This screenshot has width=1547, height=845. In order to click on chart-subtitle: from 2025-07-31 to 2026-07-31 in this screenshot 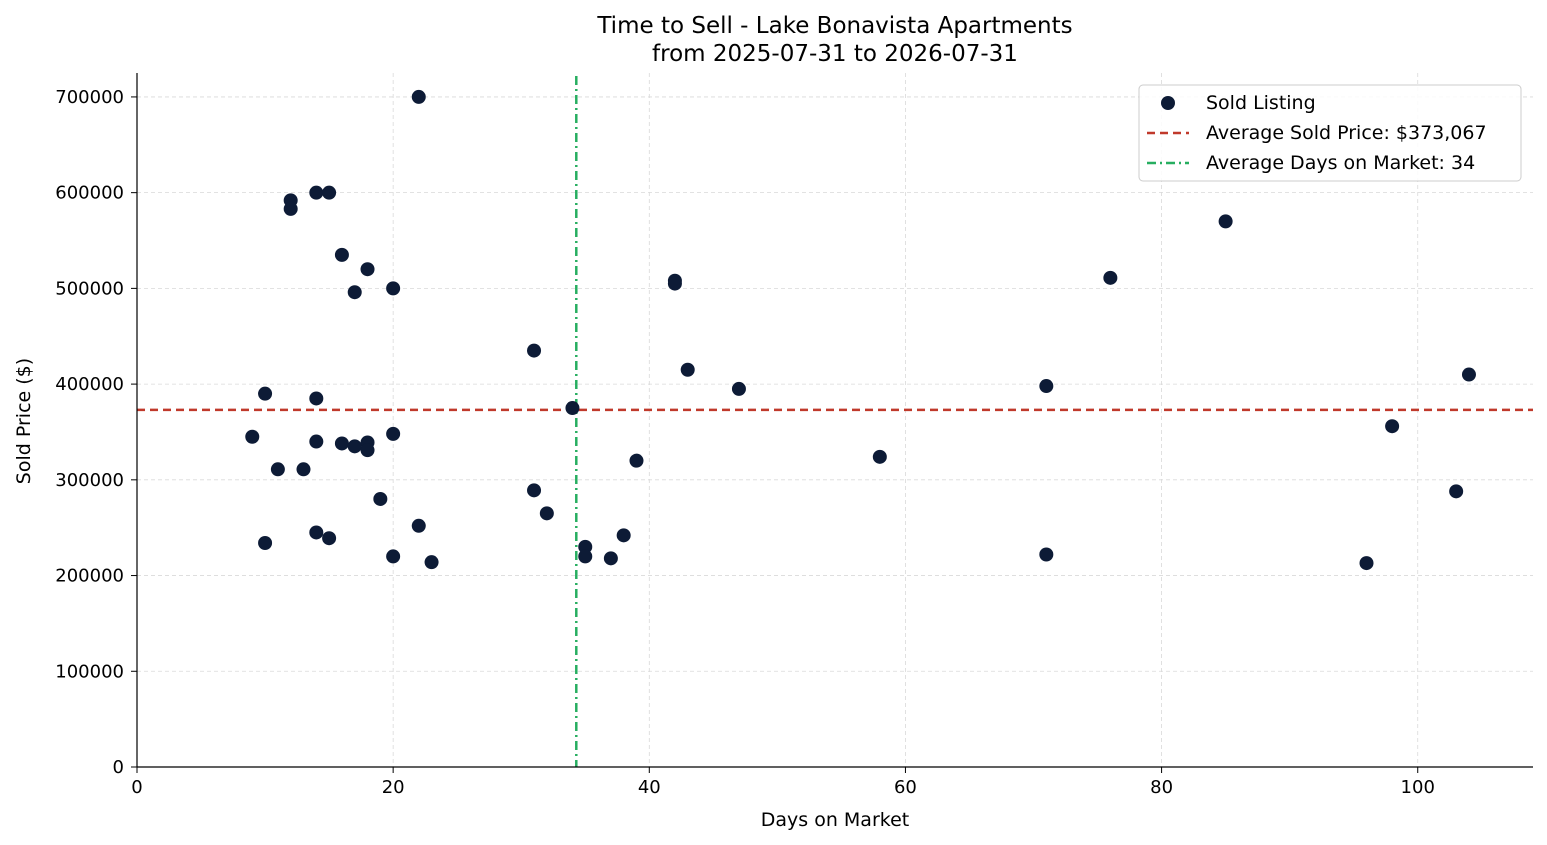, I will do `click(835, 54)`.